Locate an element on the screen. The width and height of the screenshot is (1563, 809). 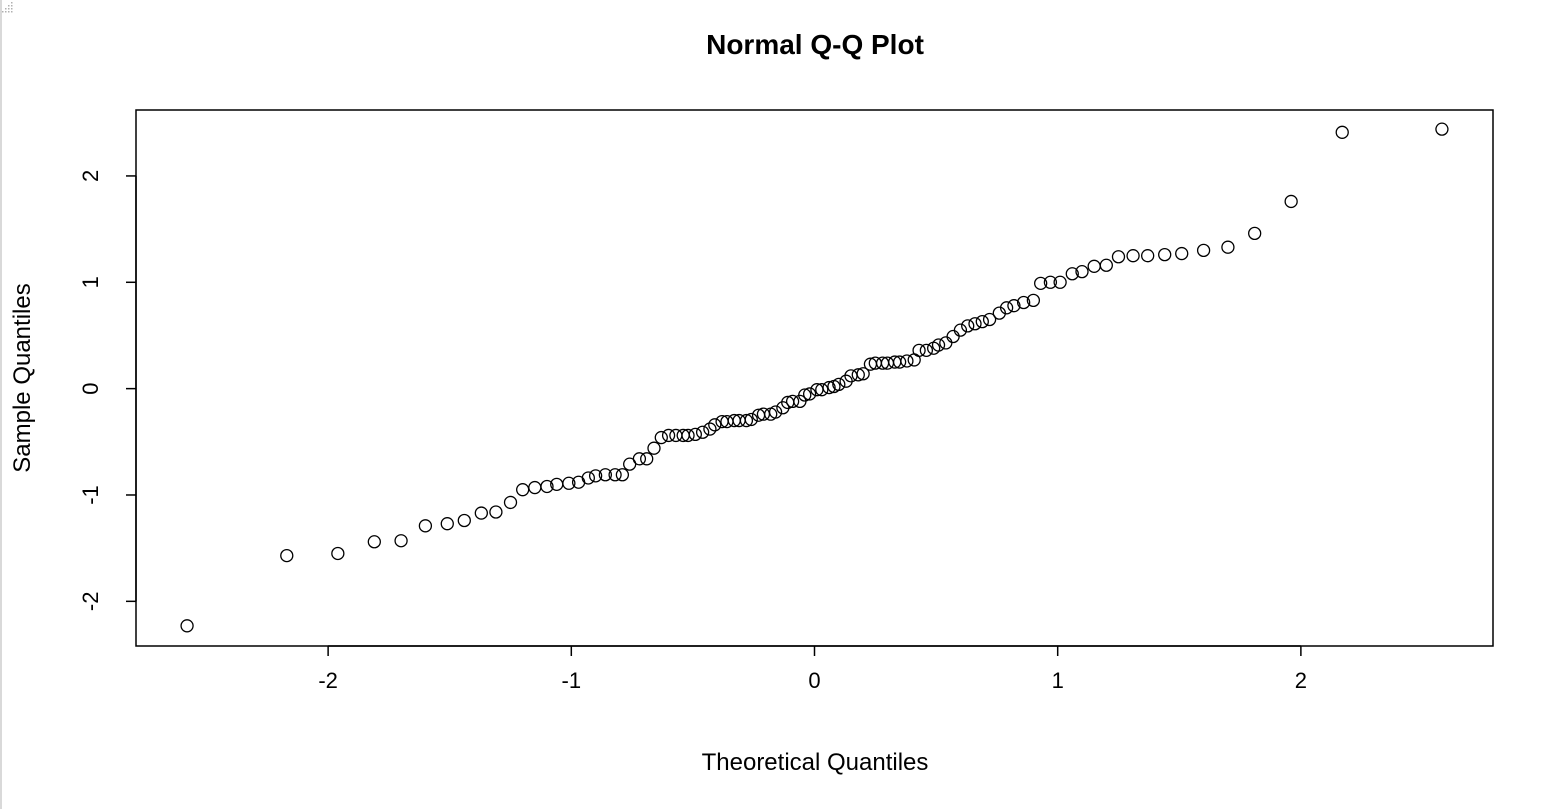
x-tick-label: 2 is located at coordinates (1301, 680).